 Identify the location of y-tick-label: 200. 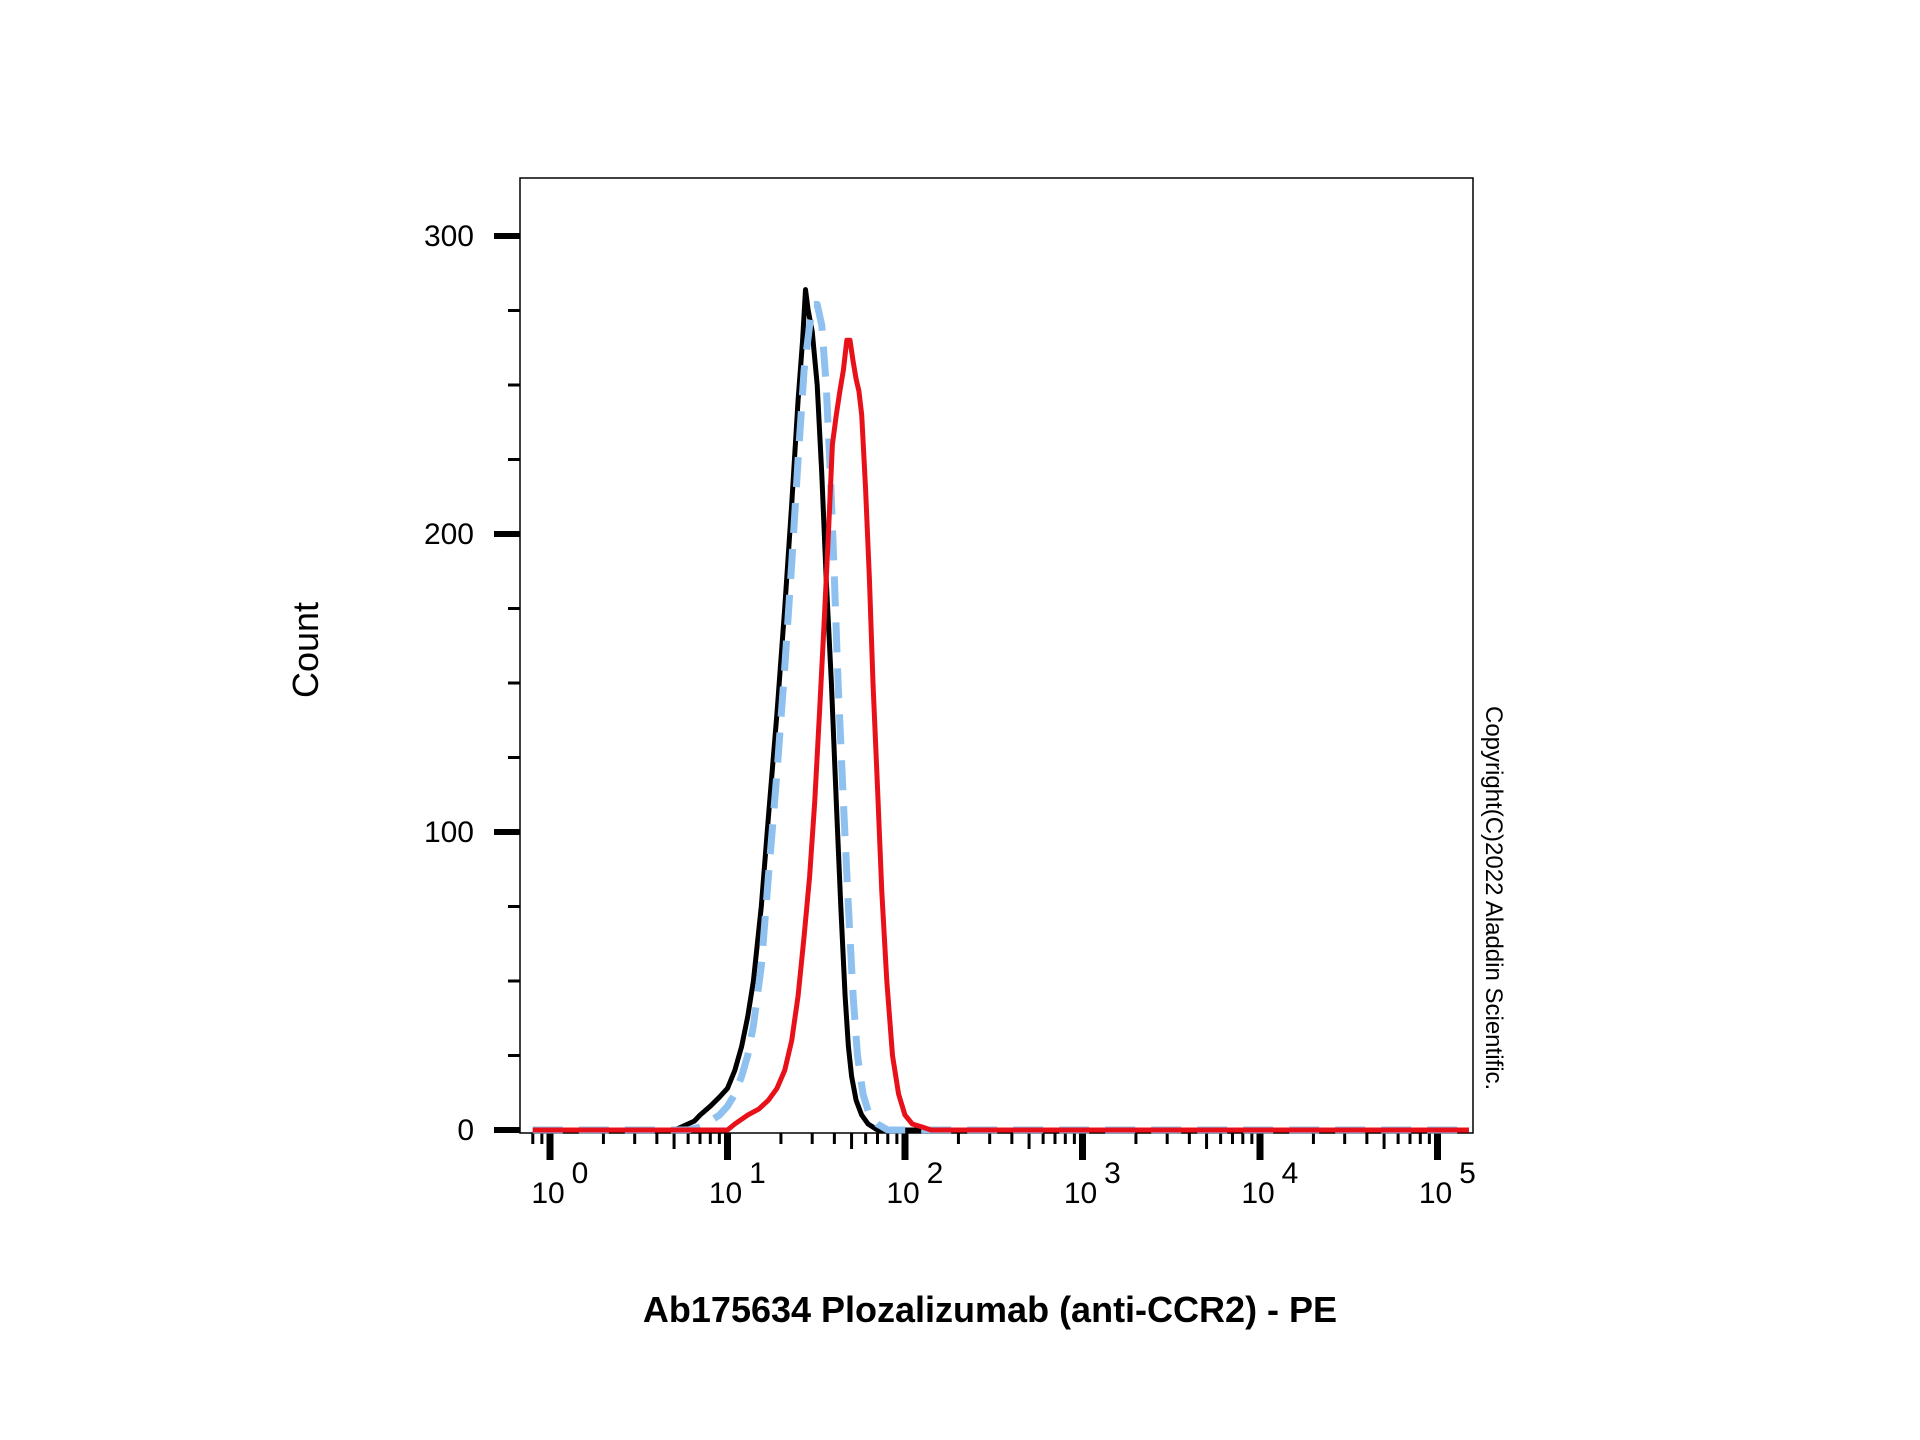
(449, 534).